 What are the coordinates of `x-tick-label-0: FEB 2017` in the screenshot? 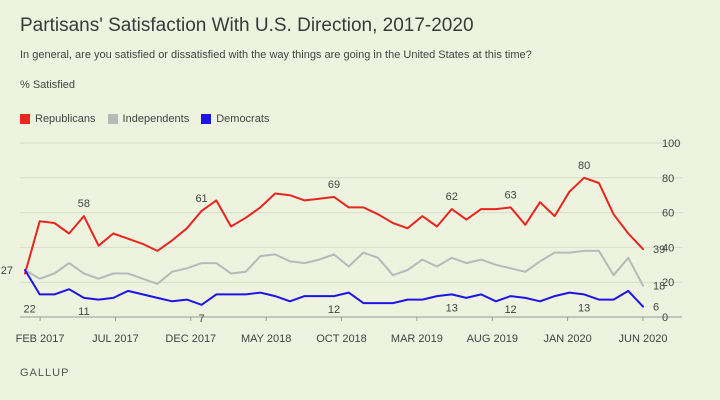 It's located at (40, 339).